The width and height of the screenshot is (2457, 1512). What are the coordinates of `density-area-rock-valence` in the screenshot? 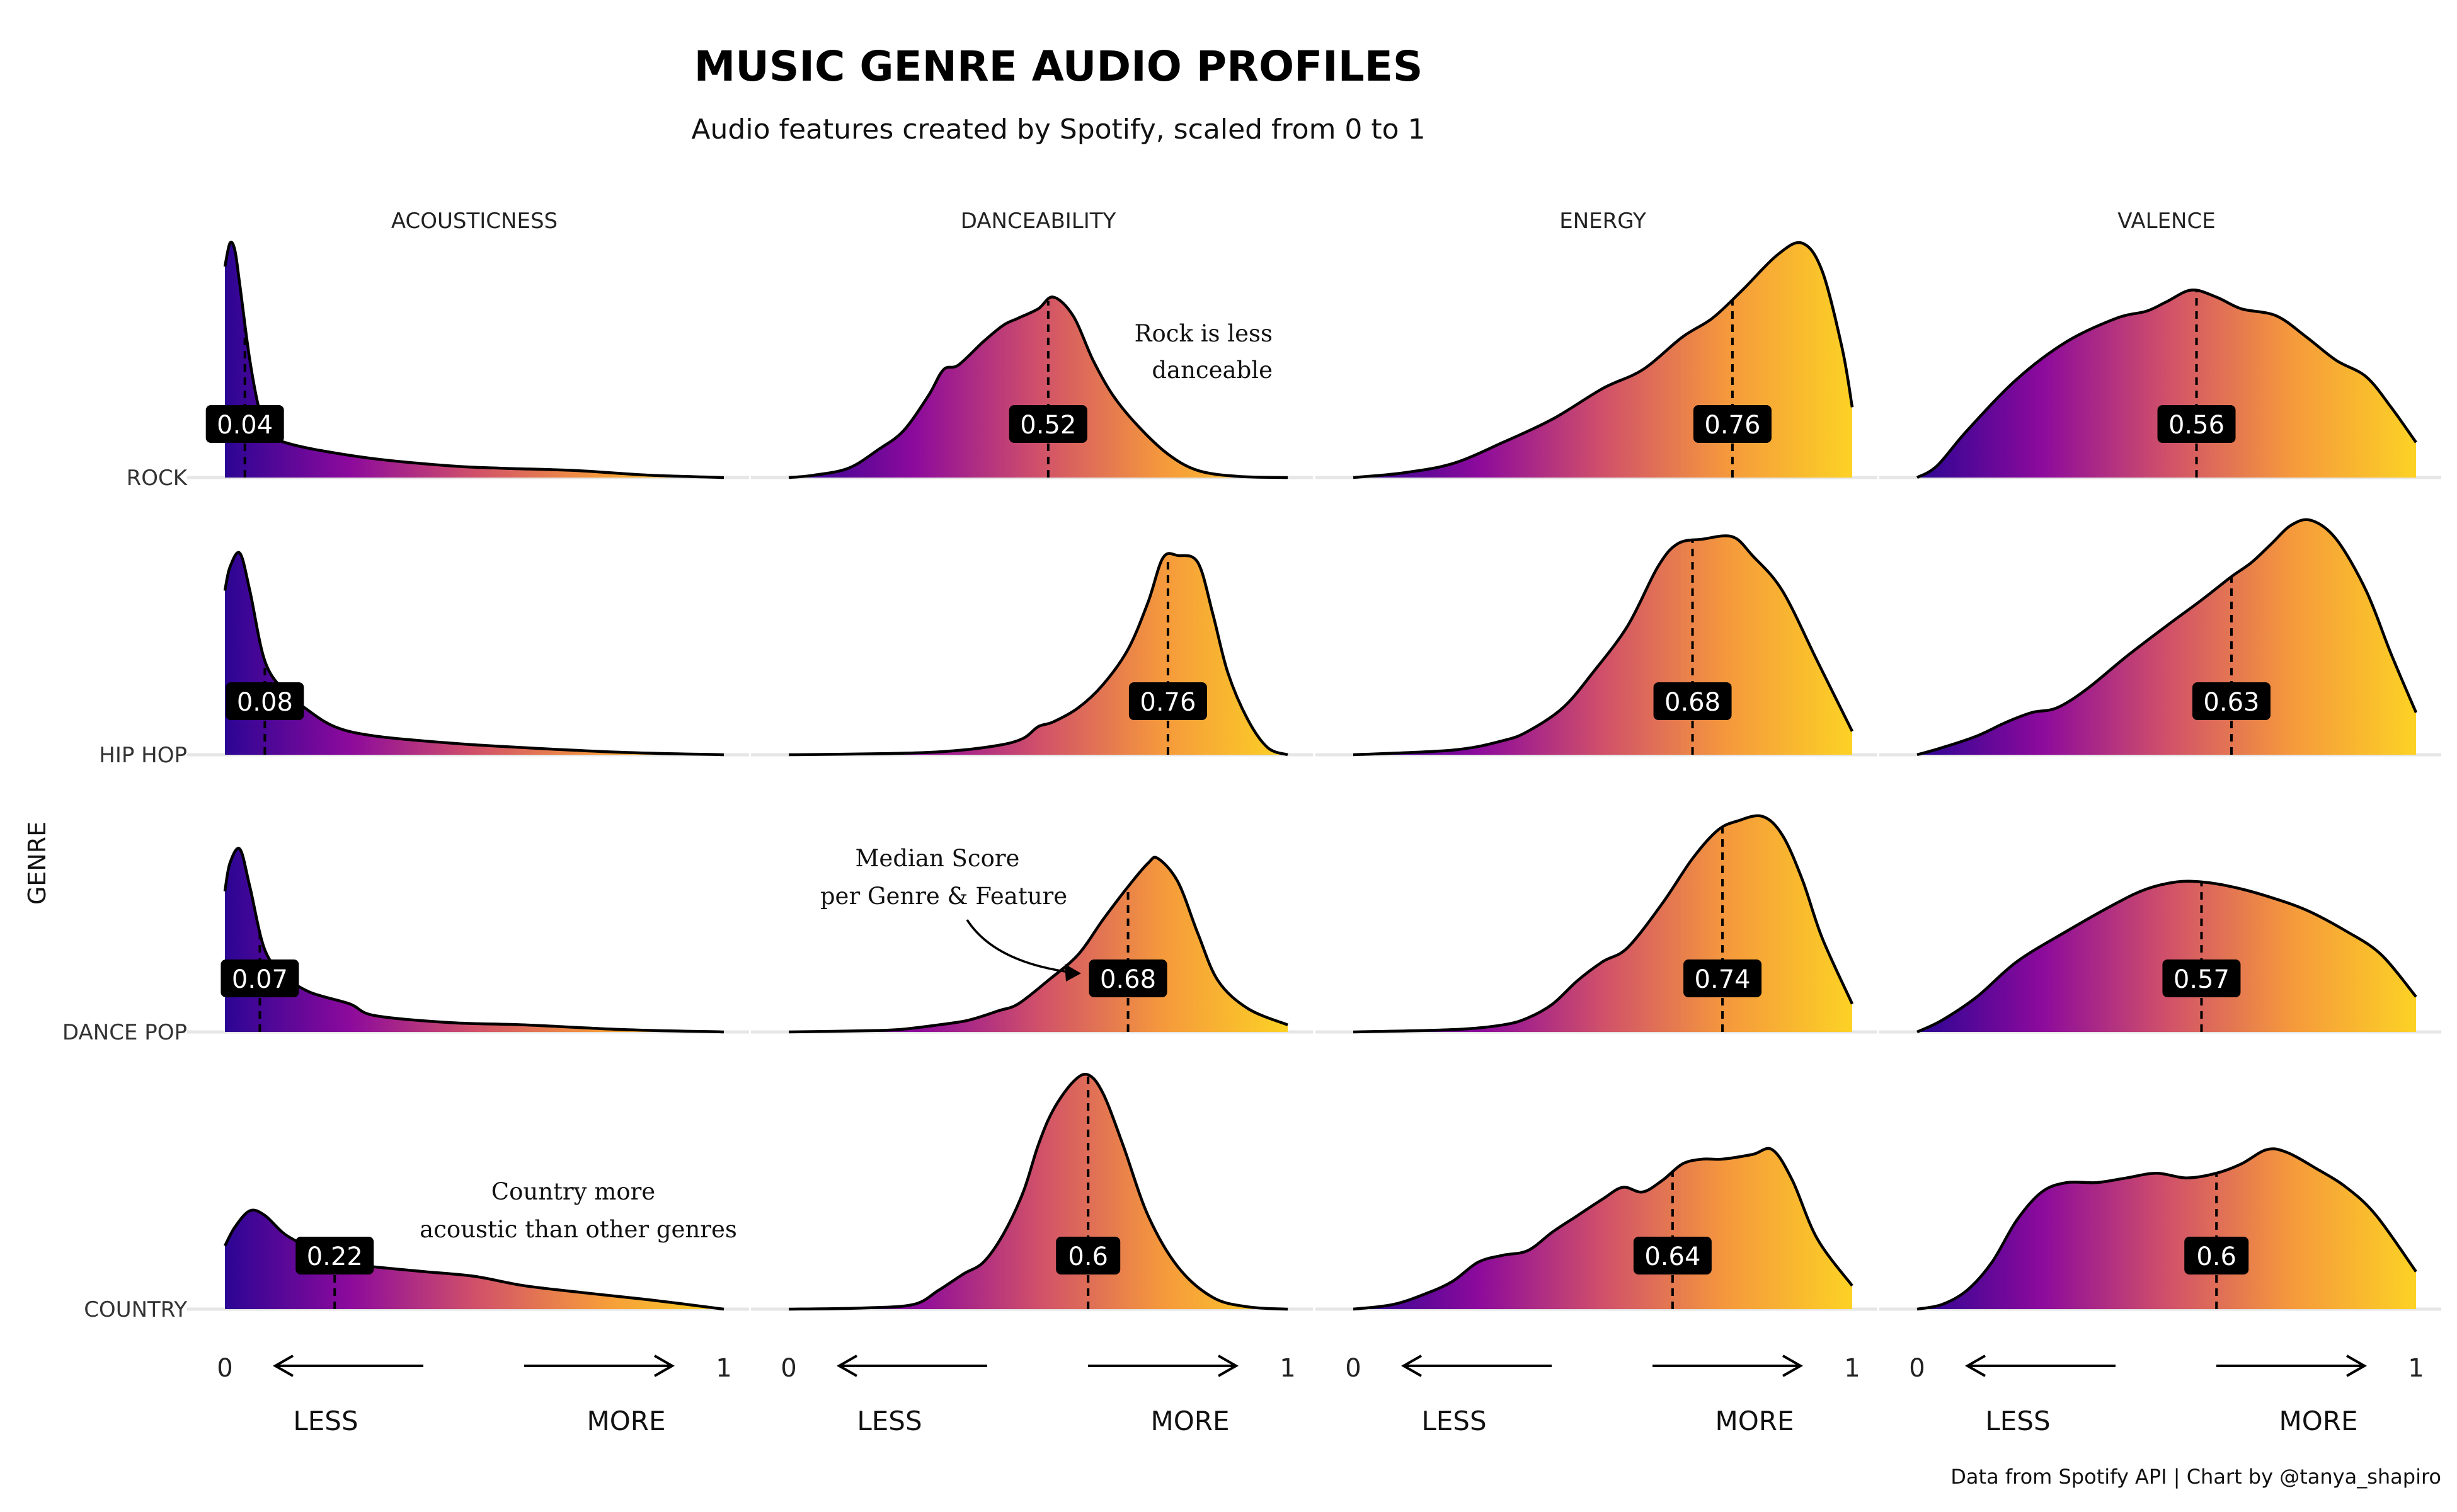 It's located at (2166, 384).